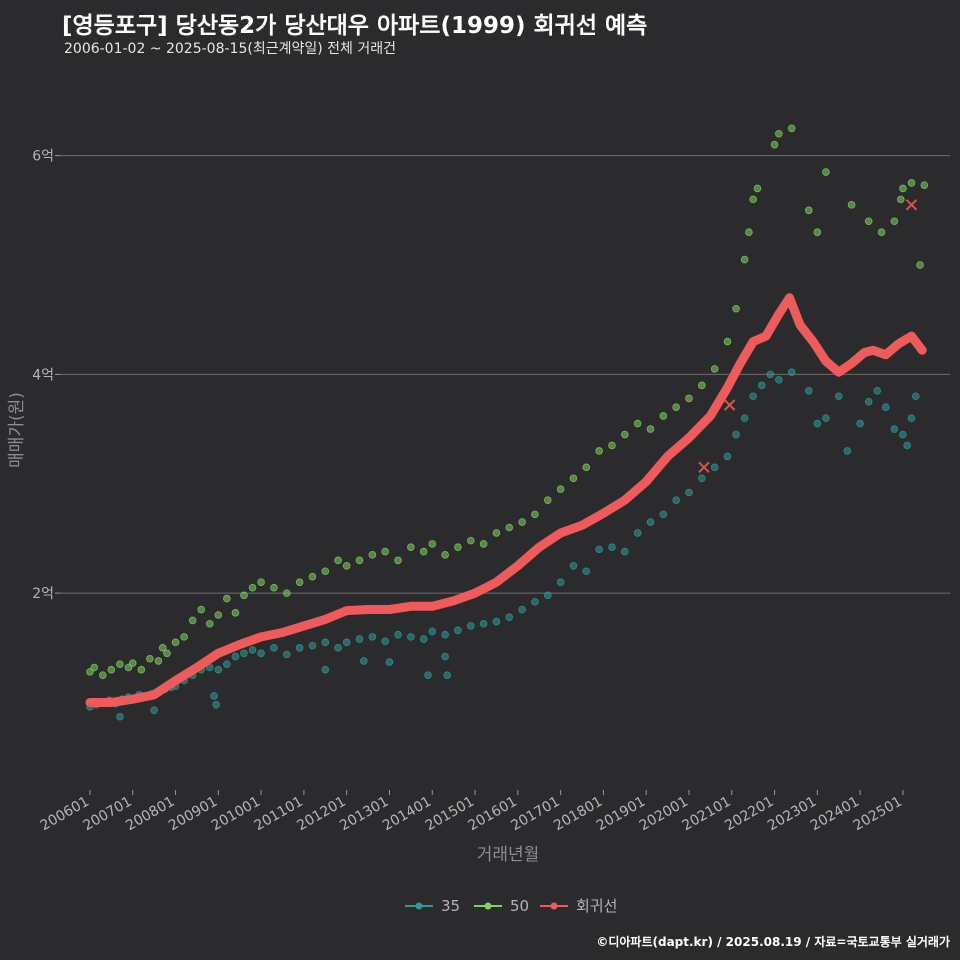 The width and height of the screenshot is (960, 960). I want to click on chart-title: [영등포구] 당산동2가 당산대우 아파트(1999) 회귀선 예측, so click(355, 26).